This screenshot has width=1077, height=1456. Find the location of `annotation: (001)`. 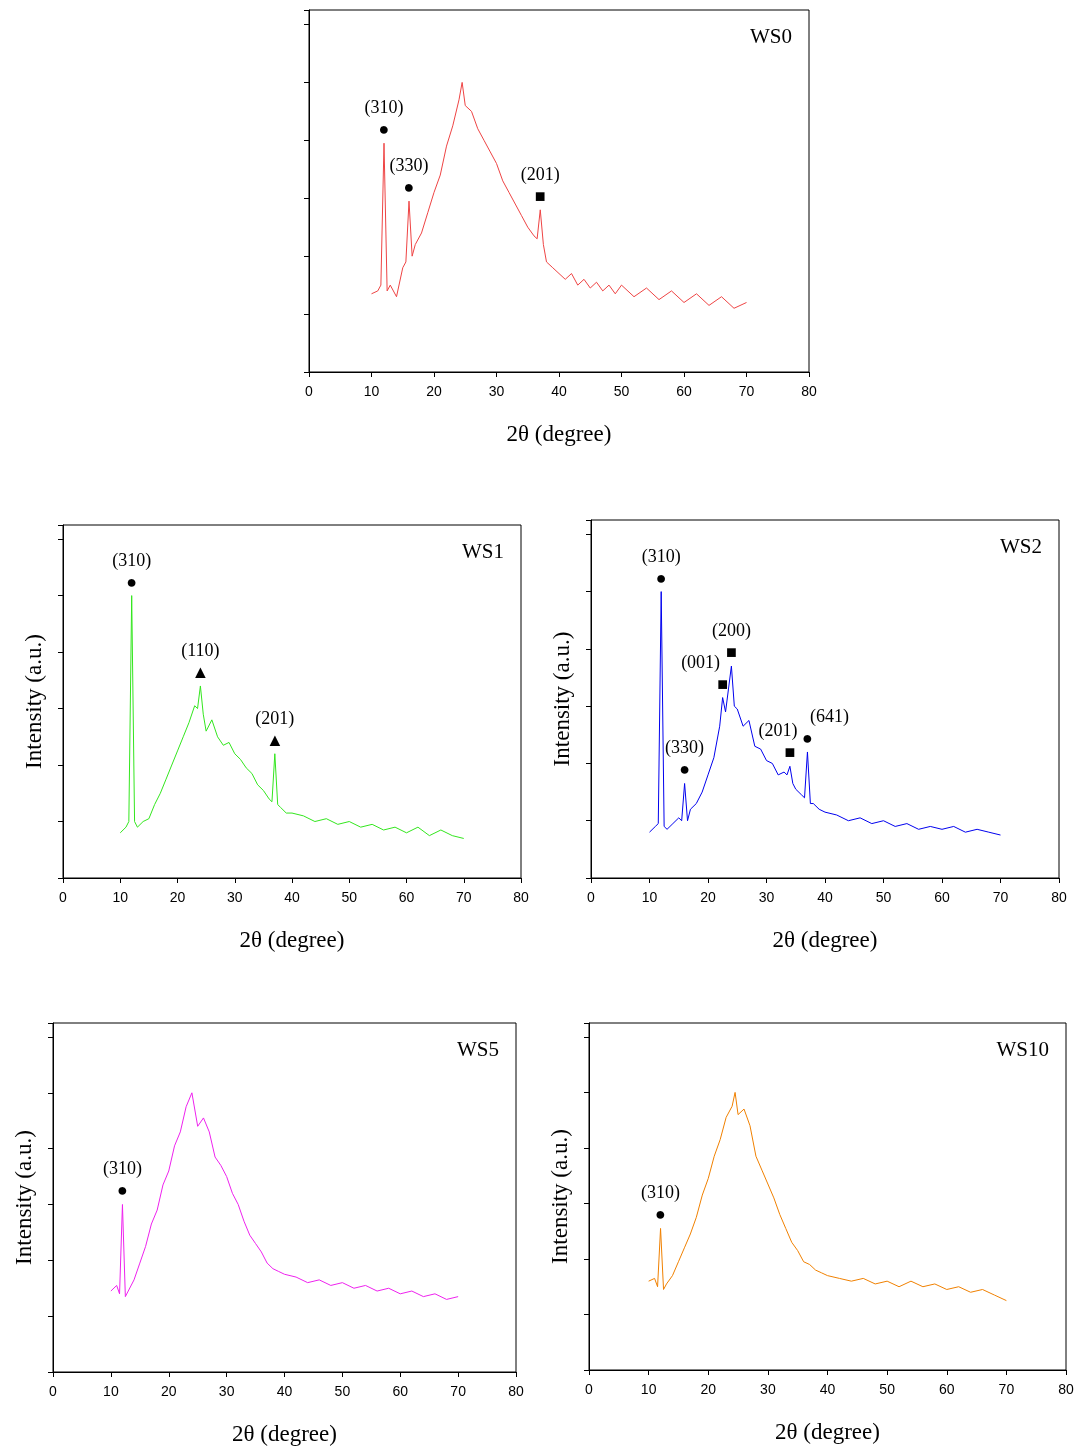

annotation: (001) is located at coordinates (701, 662).